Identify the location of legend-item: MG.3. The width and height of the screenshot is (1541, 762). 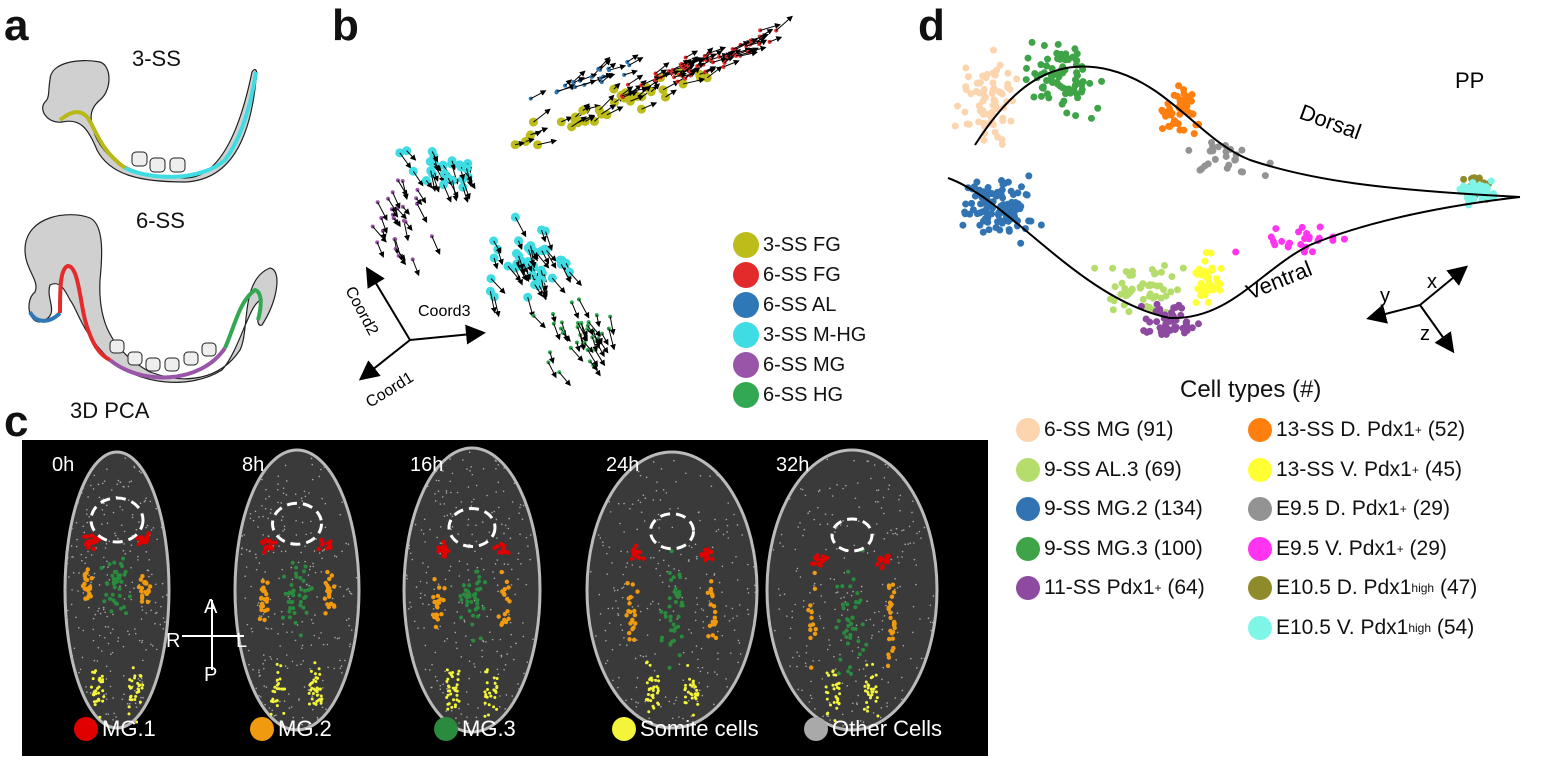
(475, 729).